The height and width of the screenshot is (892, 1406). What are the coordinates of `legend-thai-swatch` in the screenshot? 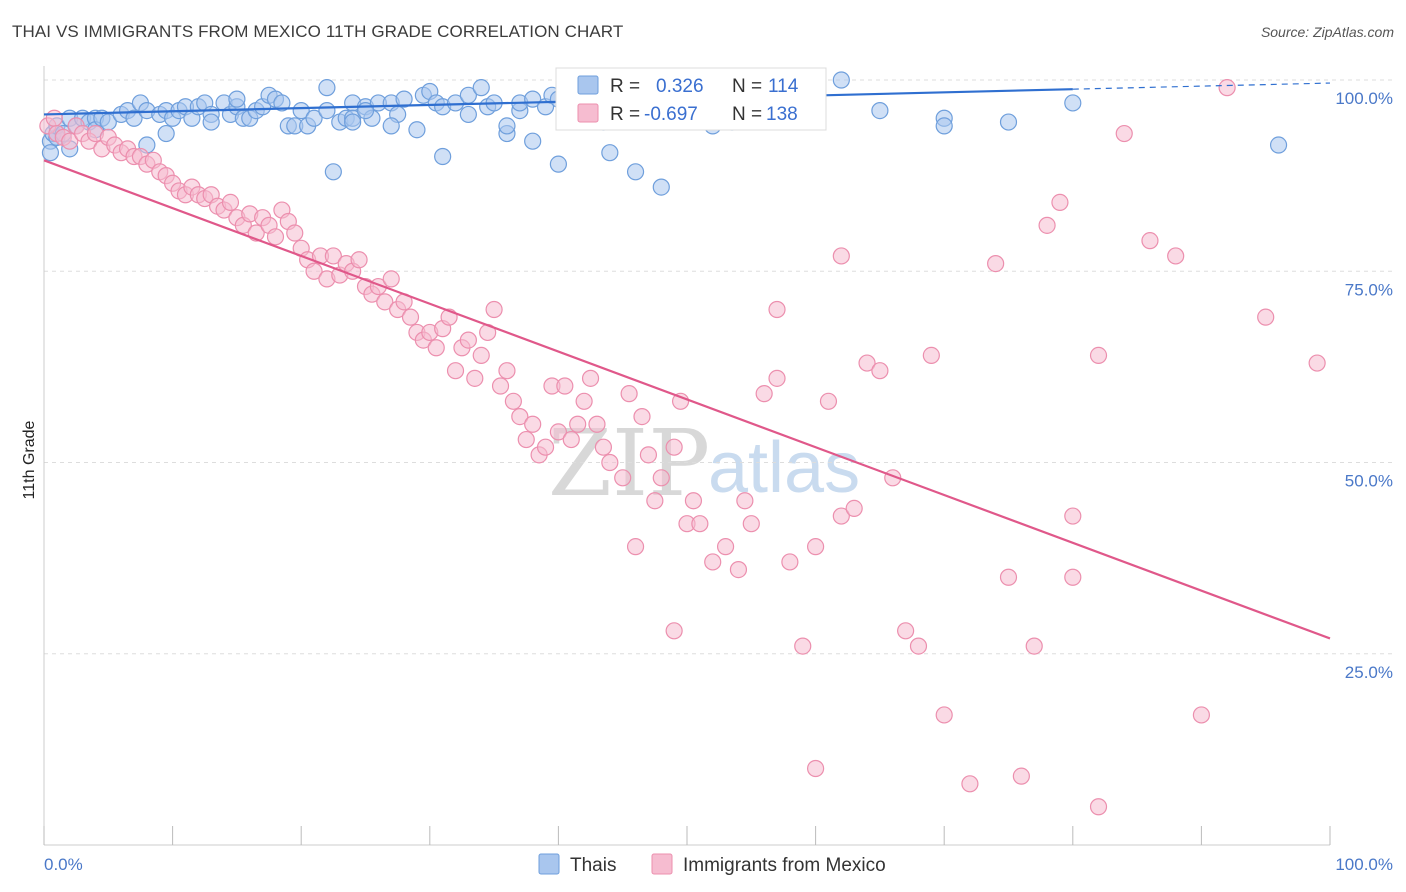 It's located at (588, 85).